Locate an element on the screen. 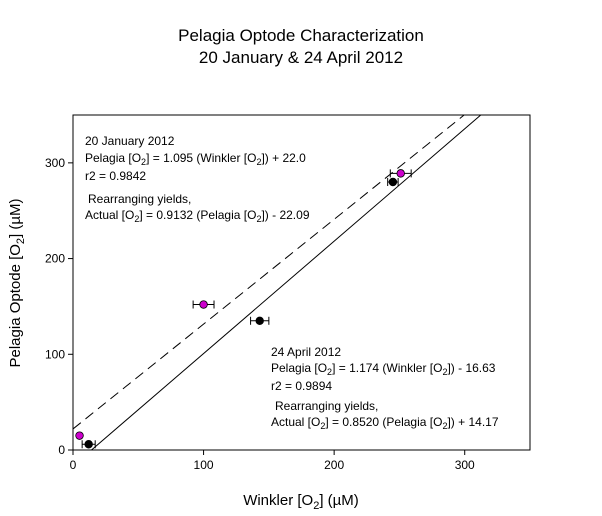 The height and width of the screenshot is (516, 602). x-axis-label: Winkler [O2] (µM) is located at coordinates (301, 502).